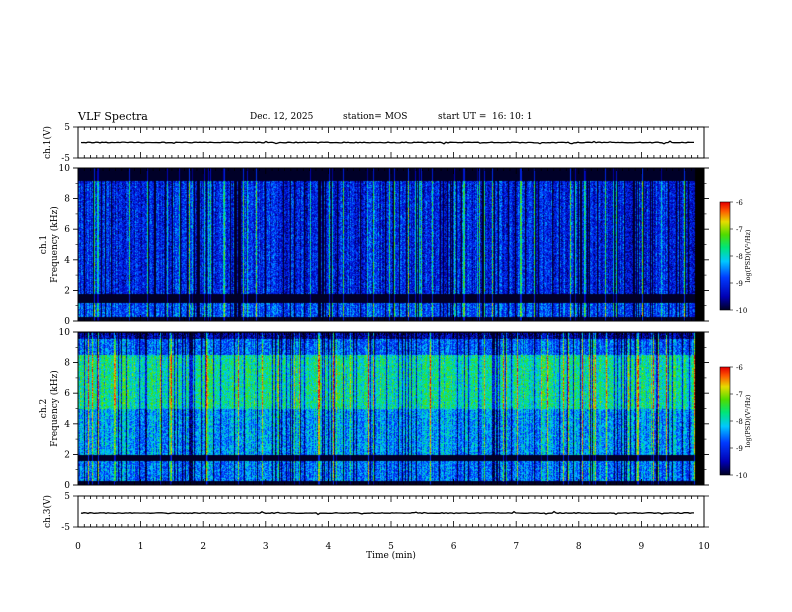  Describe the element at coordinates (44, 408) in the screenshot. I see `ch2-spectrogram-channel-label: ch.2` at that location.